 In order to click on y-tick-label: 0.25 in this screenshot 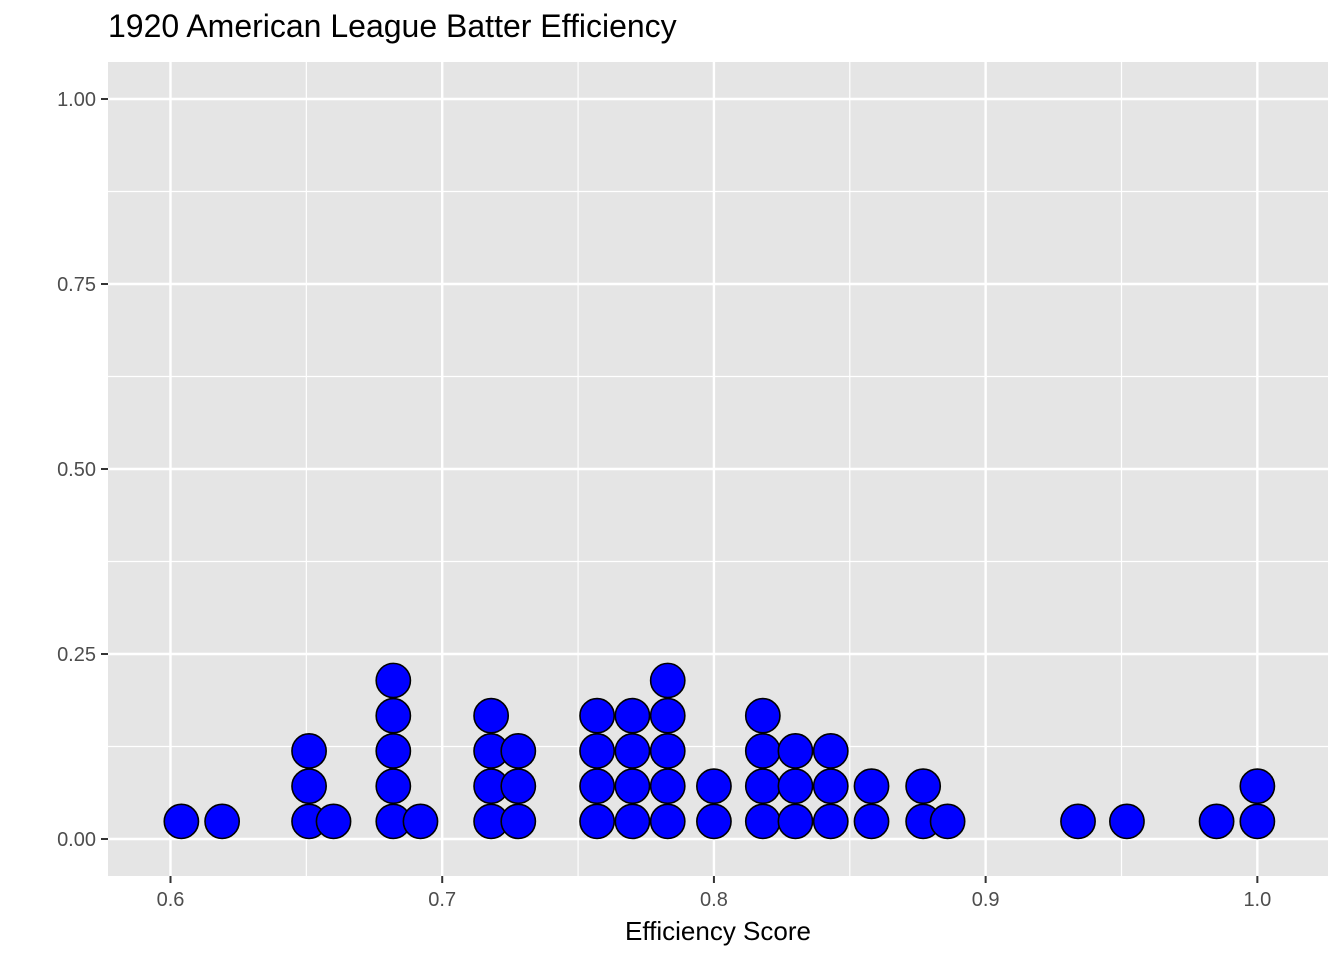, I will do `click(76, 655)`.